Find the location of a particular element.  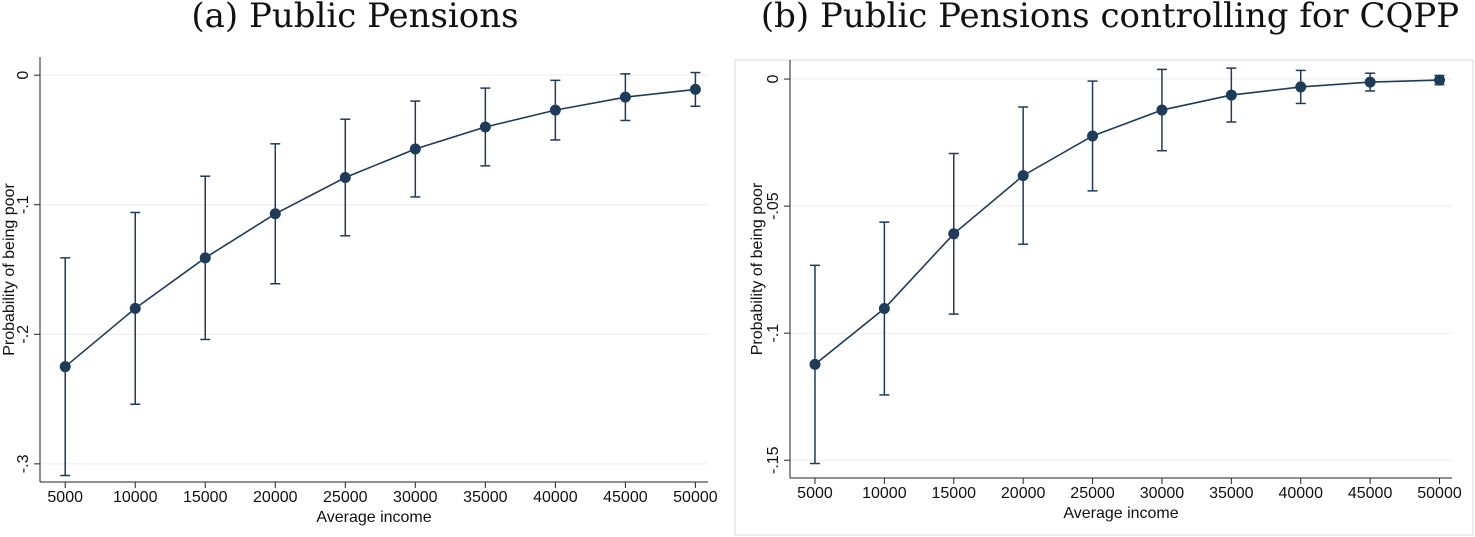

y-tick-label: -.05 is located at coordinates (773, 206).